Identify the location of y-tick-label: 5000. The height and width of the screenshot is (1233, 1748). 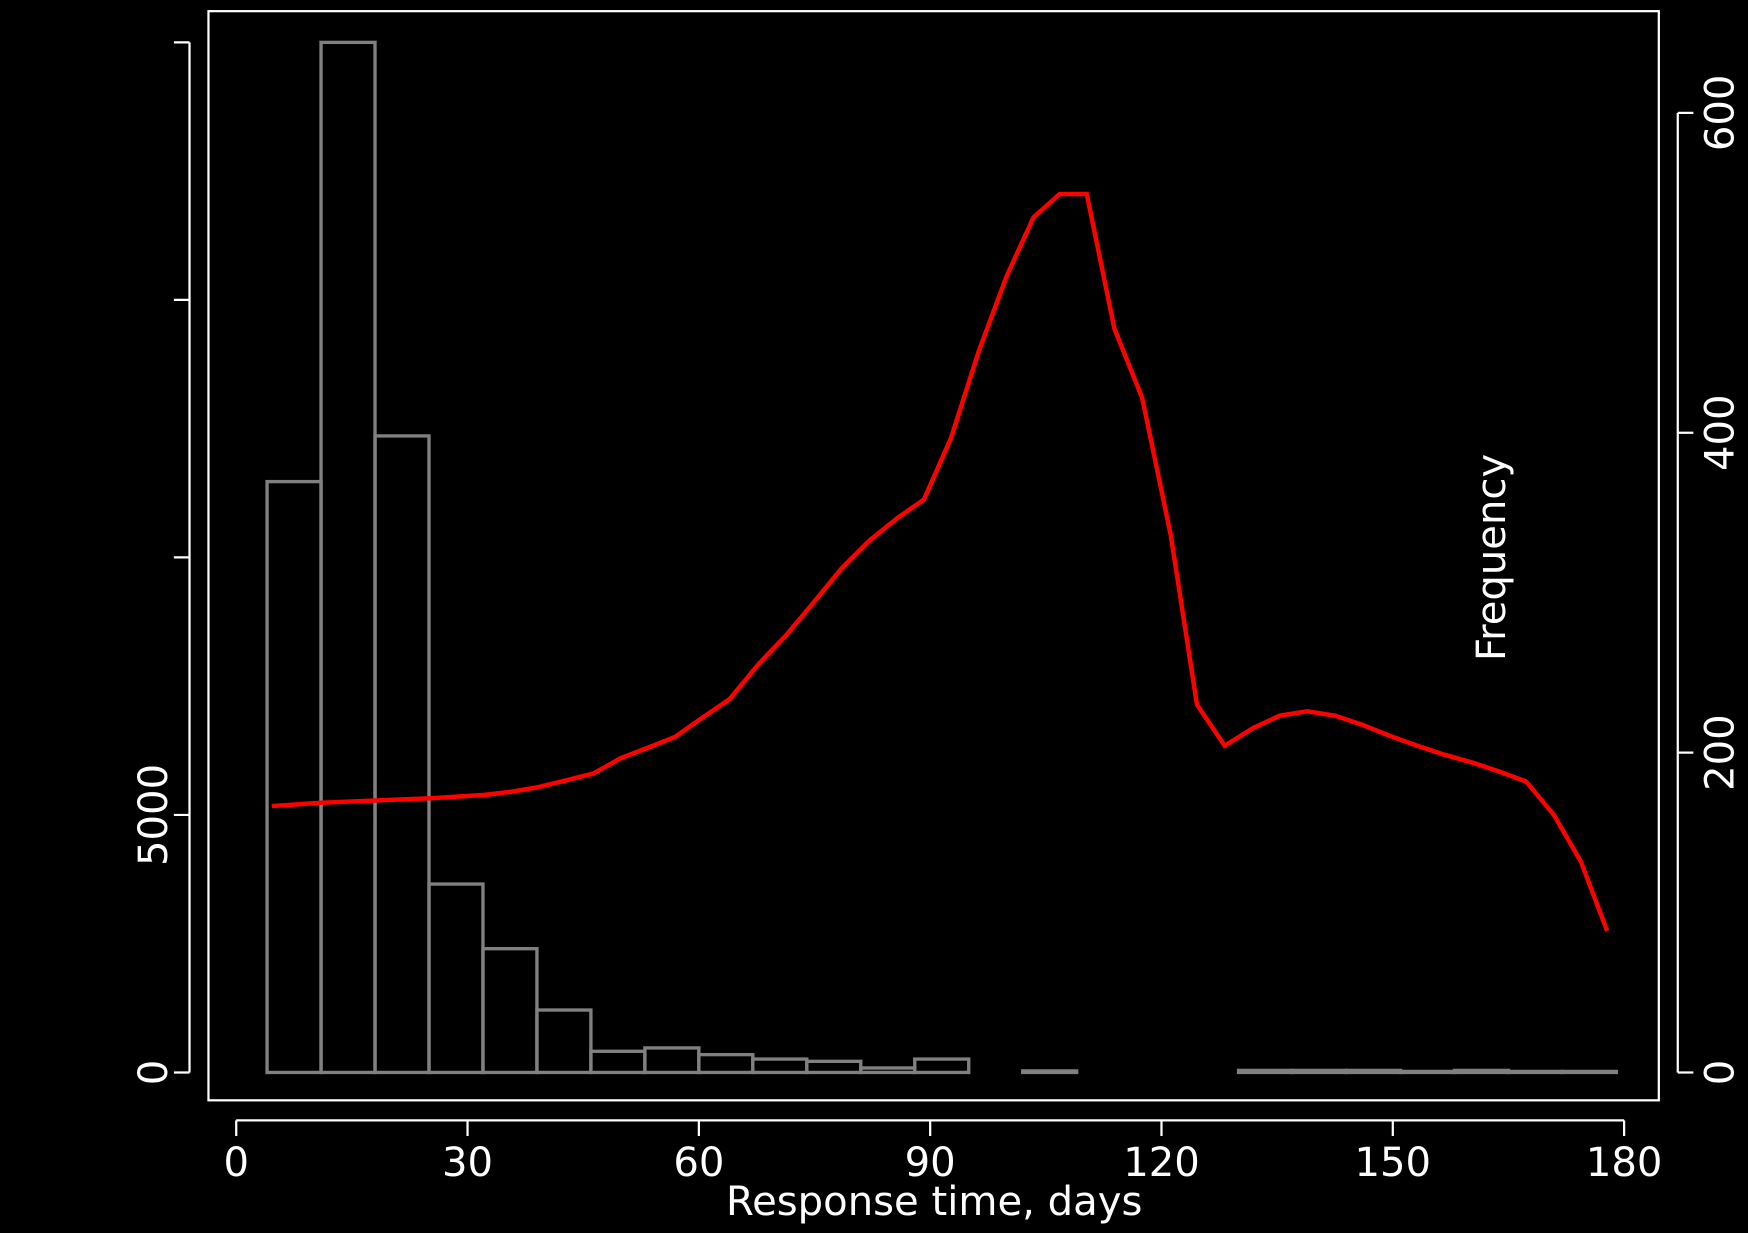
(154, 815).